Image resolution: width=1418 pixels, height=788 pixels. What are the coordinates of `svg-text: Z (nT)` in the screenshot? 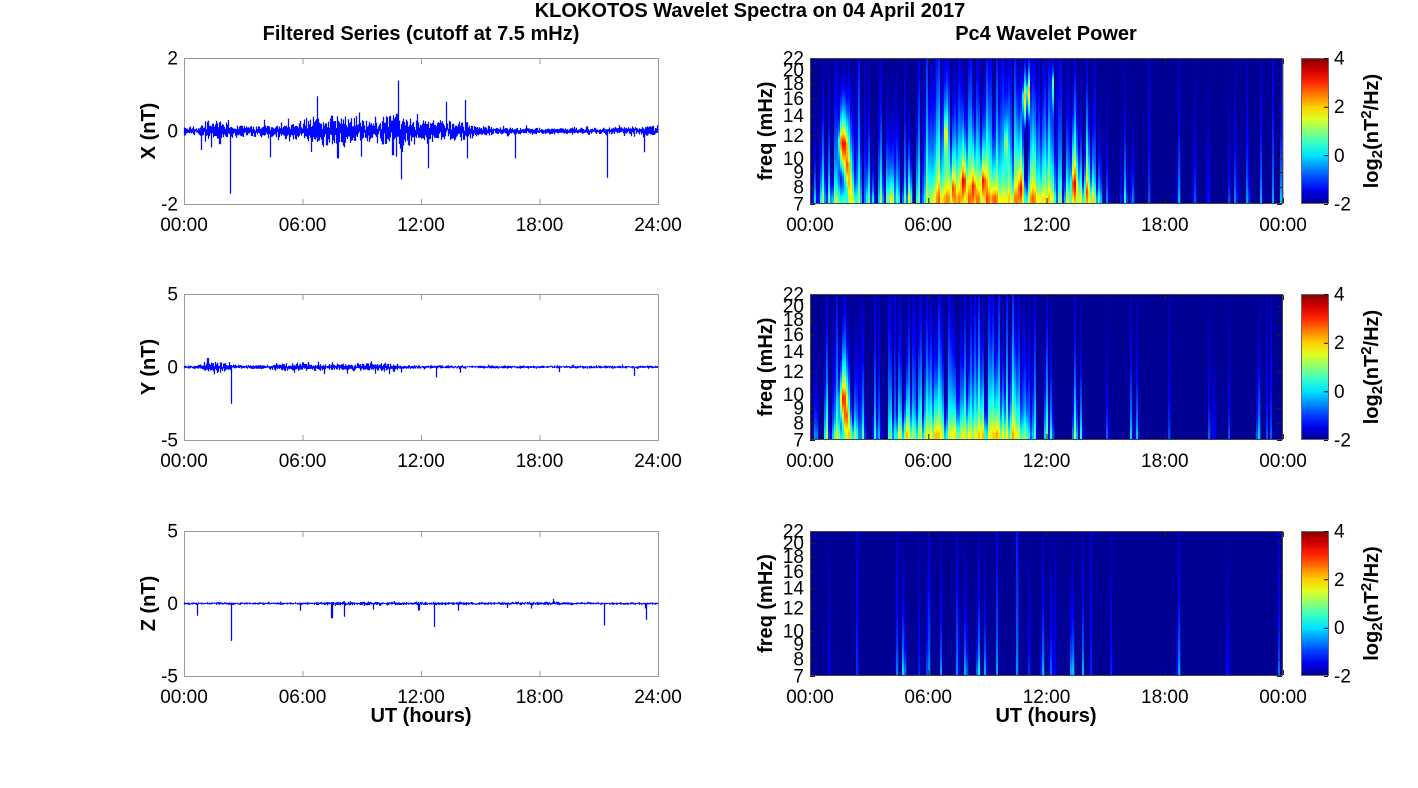 It's located at (149, 604).